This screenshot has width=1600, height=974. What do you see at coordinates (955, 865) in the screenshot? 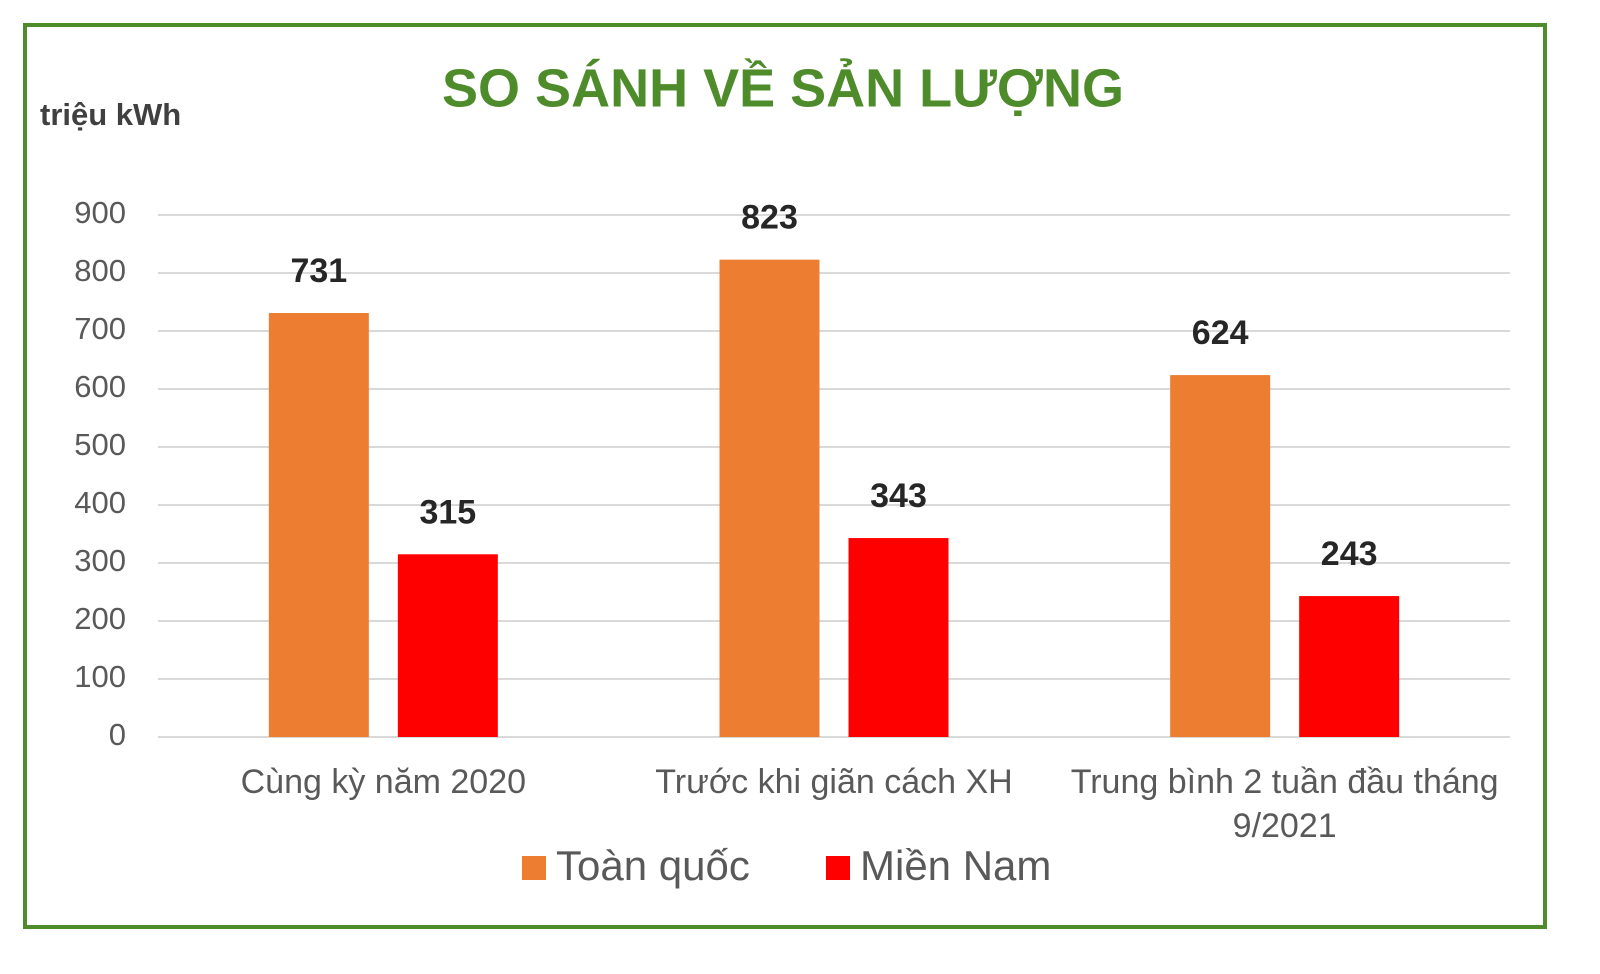
I see `legend-label: Miền Nam` at bounding box center [955, 865].